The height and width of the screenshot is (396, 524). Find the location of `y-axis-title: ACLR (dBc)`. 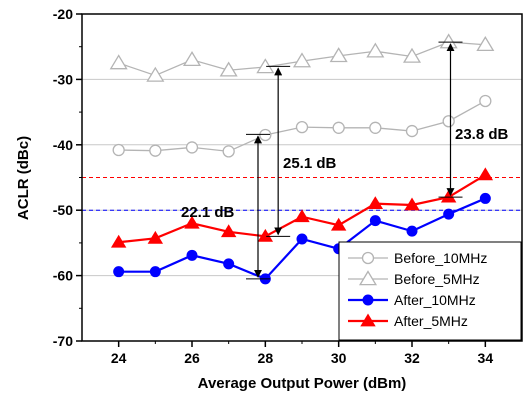

y-axis-title: ACLR (dBc) is located at coordinates (23, 178).